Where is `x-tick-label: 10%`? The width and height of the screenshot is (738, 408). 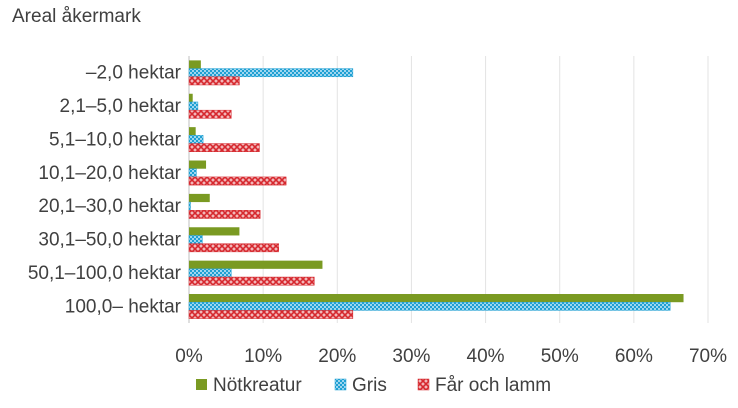
x-tick-label: 10% is located at coordinates (263, 356).